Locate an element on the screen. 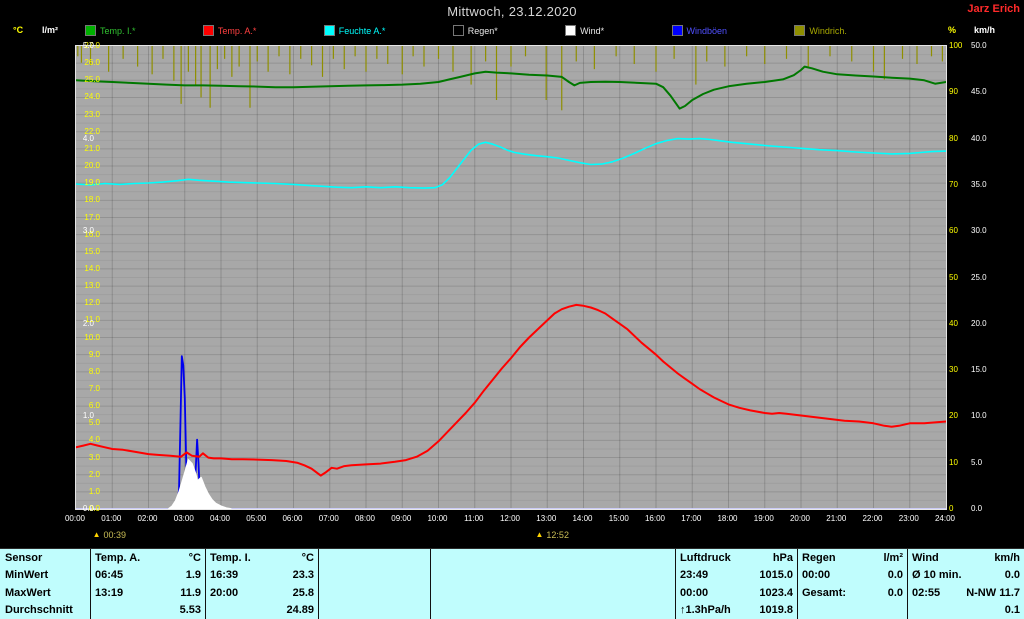 This screenshot has width=1024, height=619. legend-item-windrich-: Windrich. is located at coordinates (820, 30).